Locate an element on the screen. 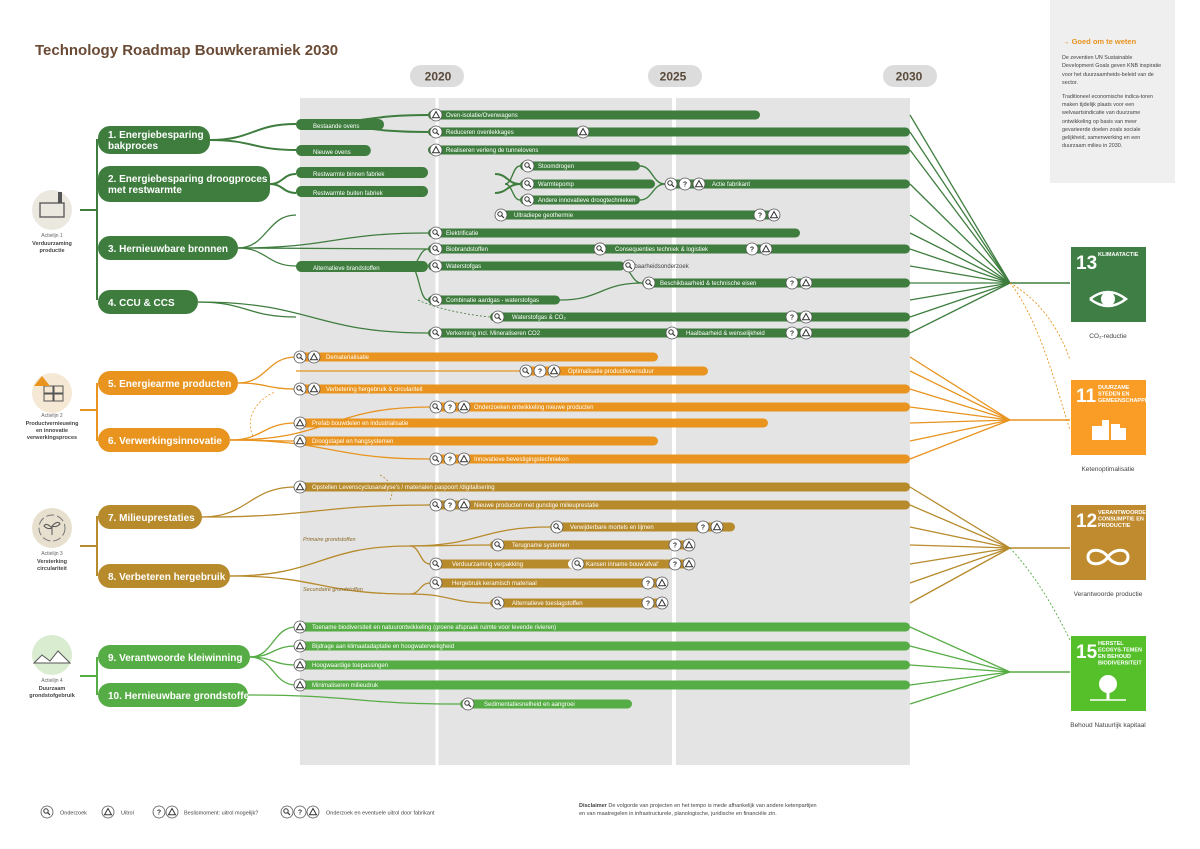  track-label: Waterstofgas is located at coordinates (463, 267).